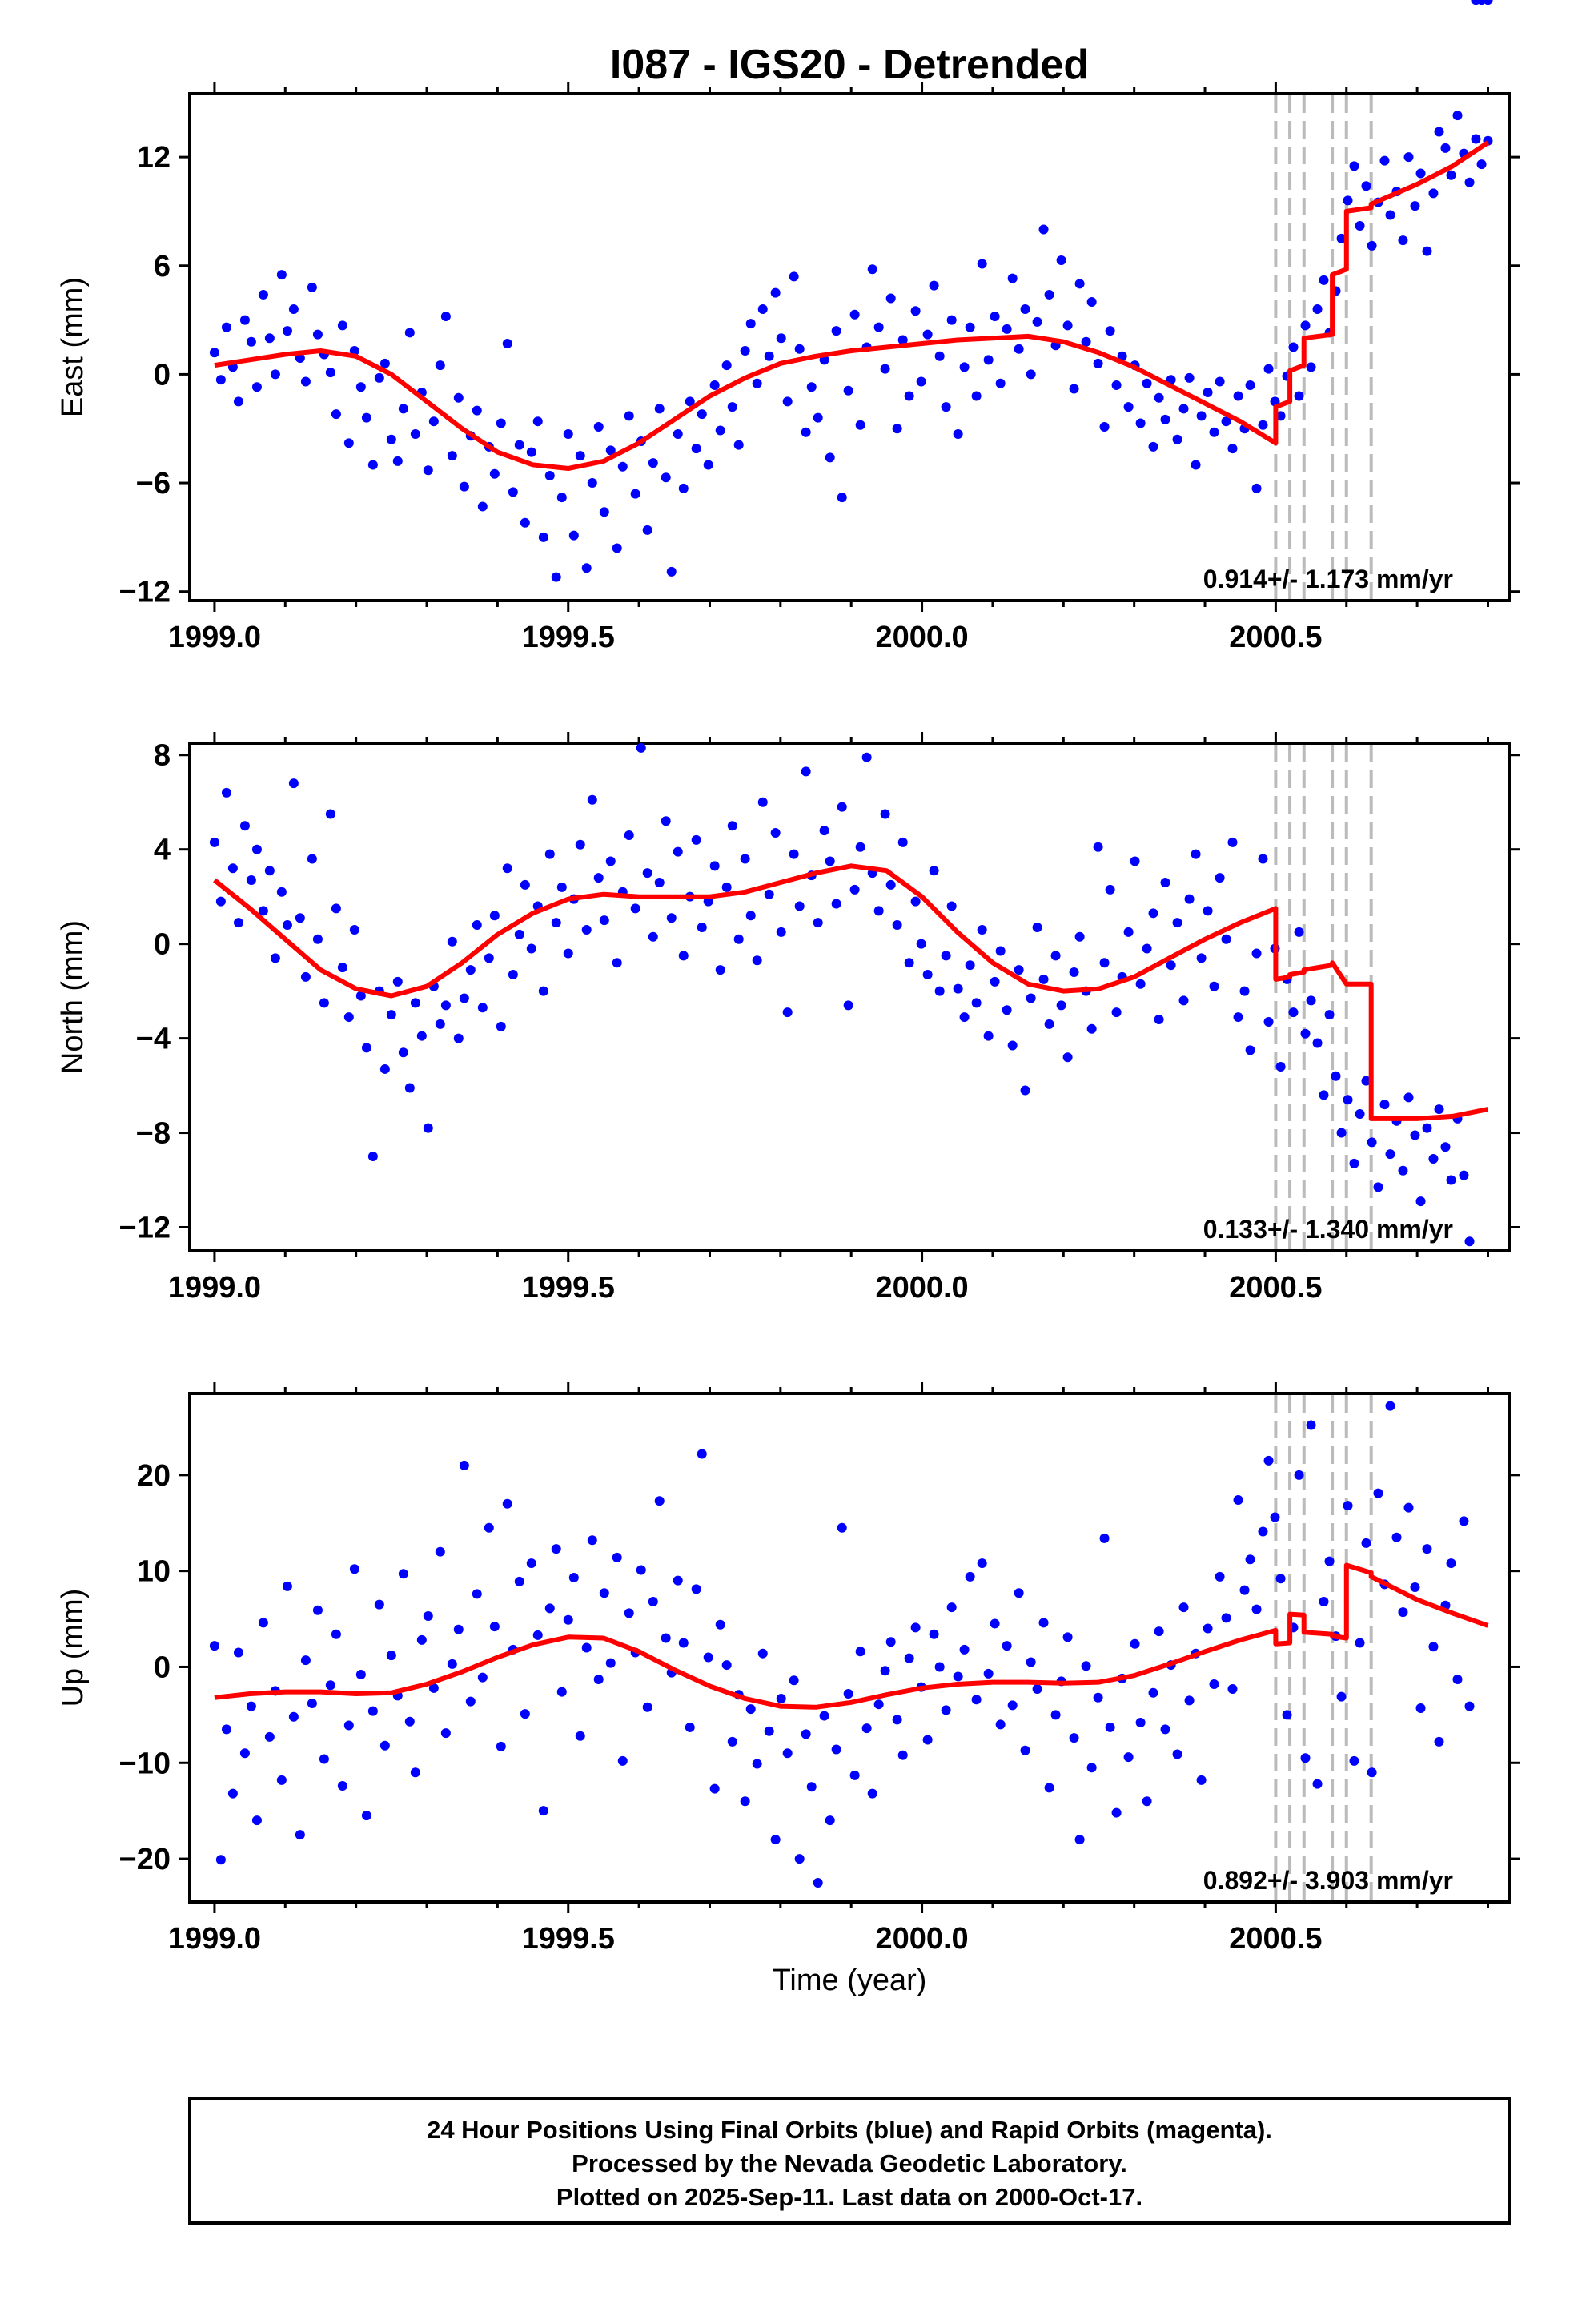  Describe the element at coordinates (851, 992) in the screenshot. I see `north-model-line` at that location.